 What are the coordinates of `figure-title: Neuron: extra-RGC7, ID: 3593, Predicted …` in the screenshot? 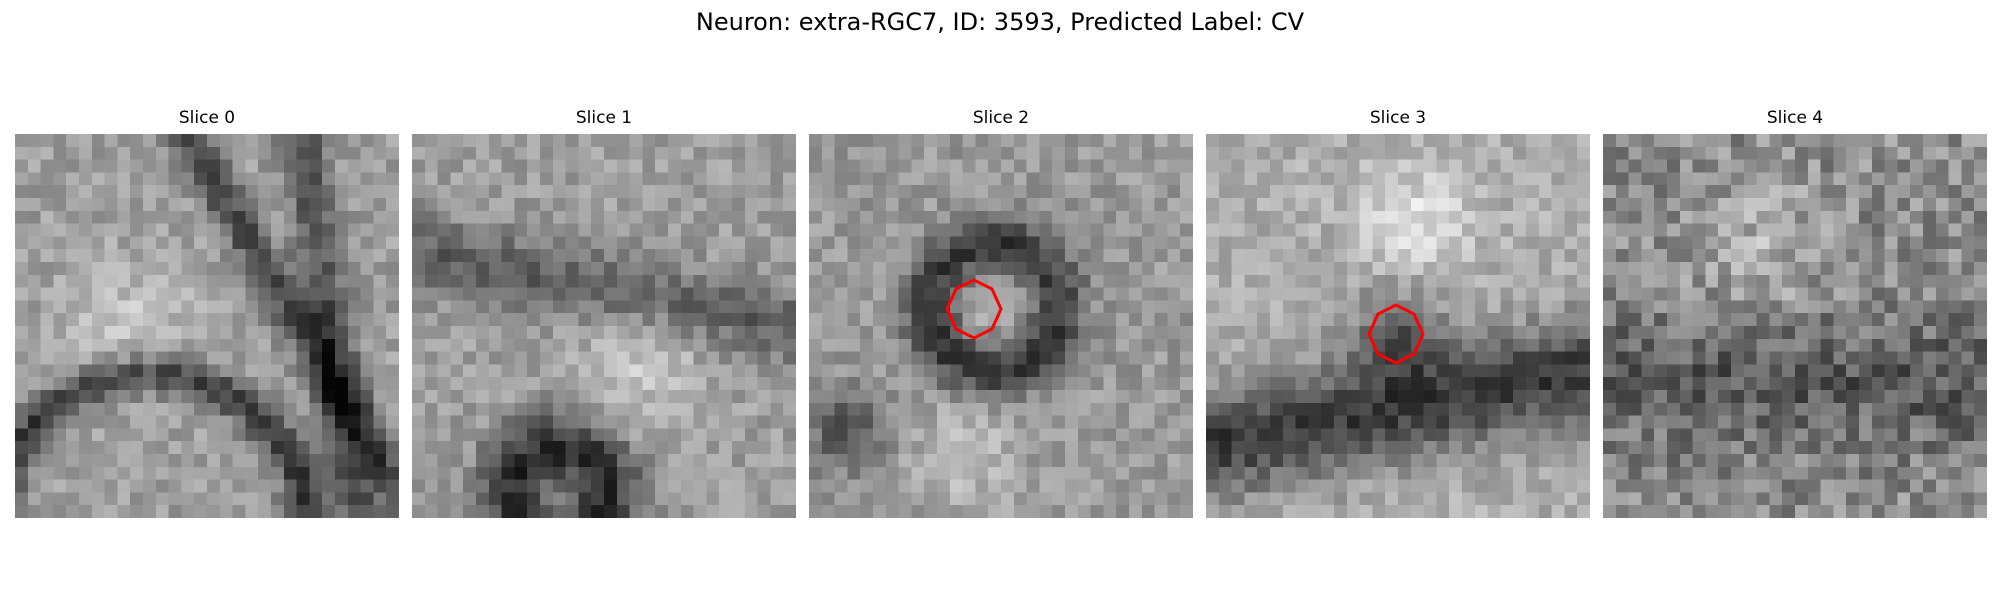 It's located at (1000, 22).